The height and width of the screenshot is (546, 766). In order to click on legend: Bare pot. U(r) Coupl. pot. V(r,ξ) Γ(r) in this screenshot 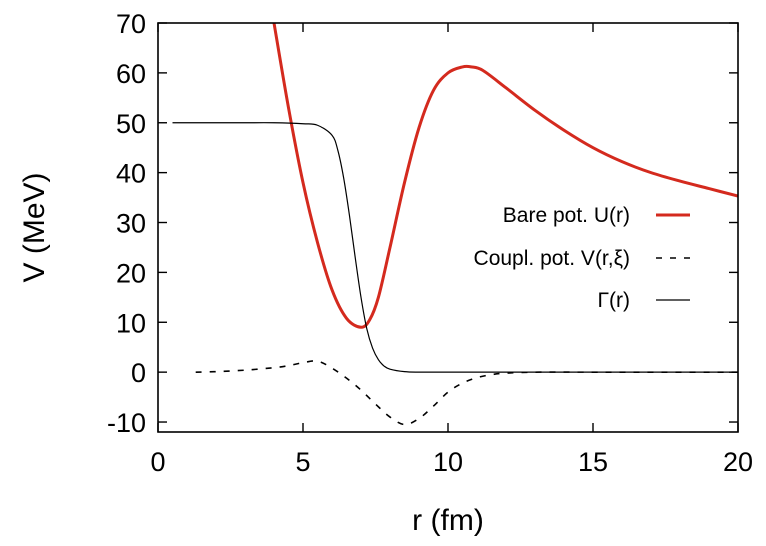, I will do `click(582, 258)`.